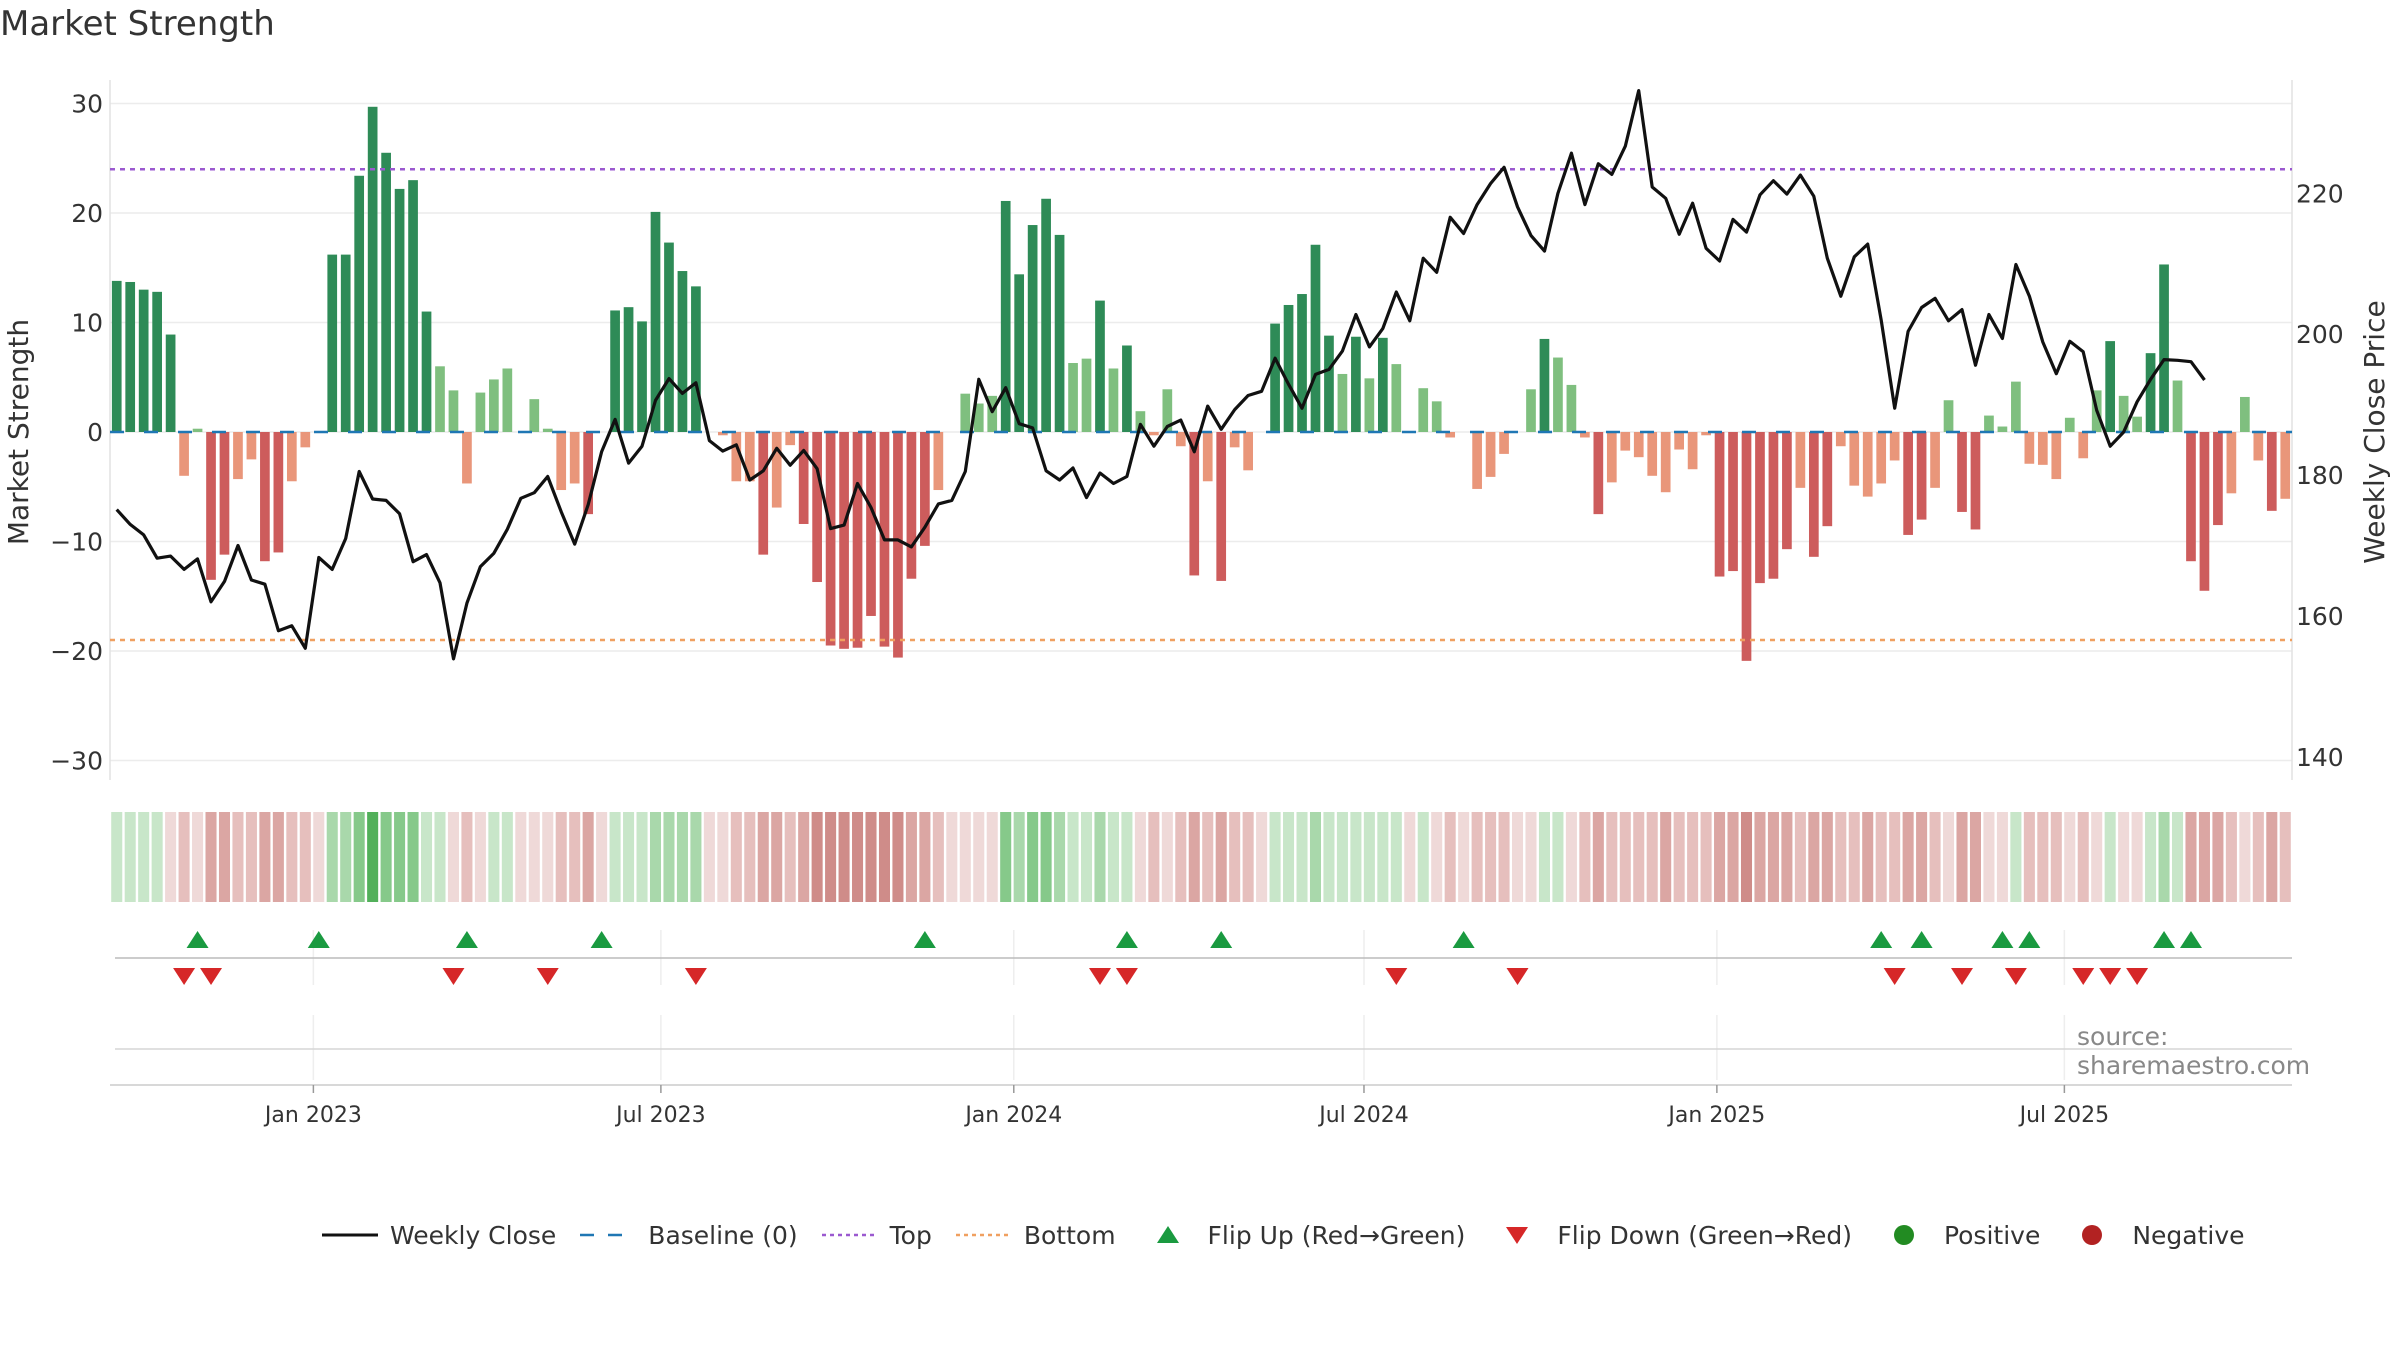 The height and width of the screenshot is (1350, 2400). I want to click on legend-item-flip-down: Flip Down (Green→Red), so click(1669, 1235).